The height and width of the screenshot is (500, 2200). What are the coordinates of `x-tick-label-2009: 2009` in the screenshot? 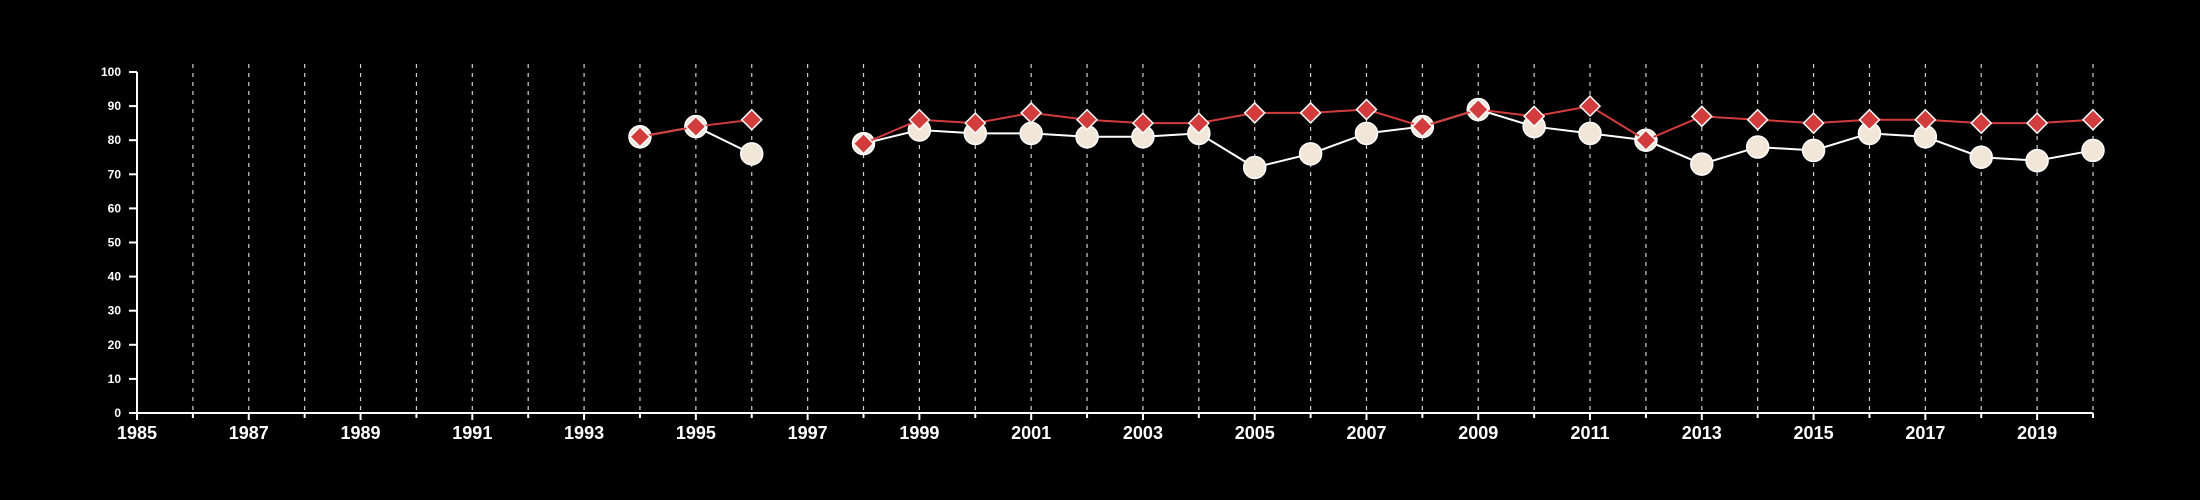 It's located at (1478, 433).